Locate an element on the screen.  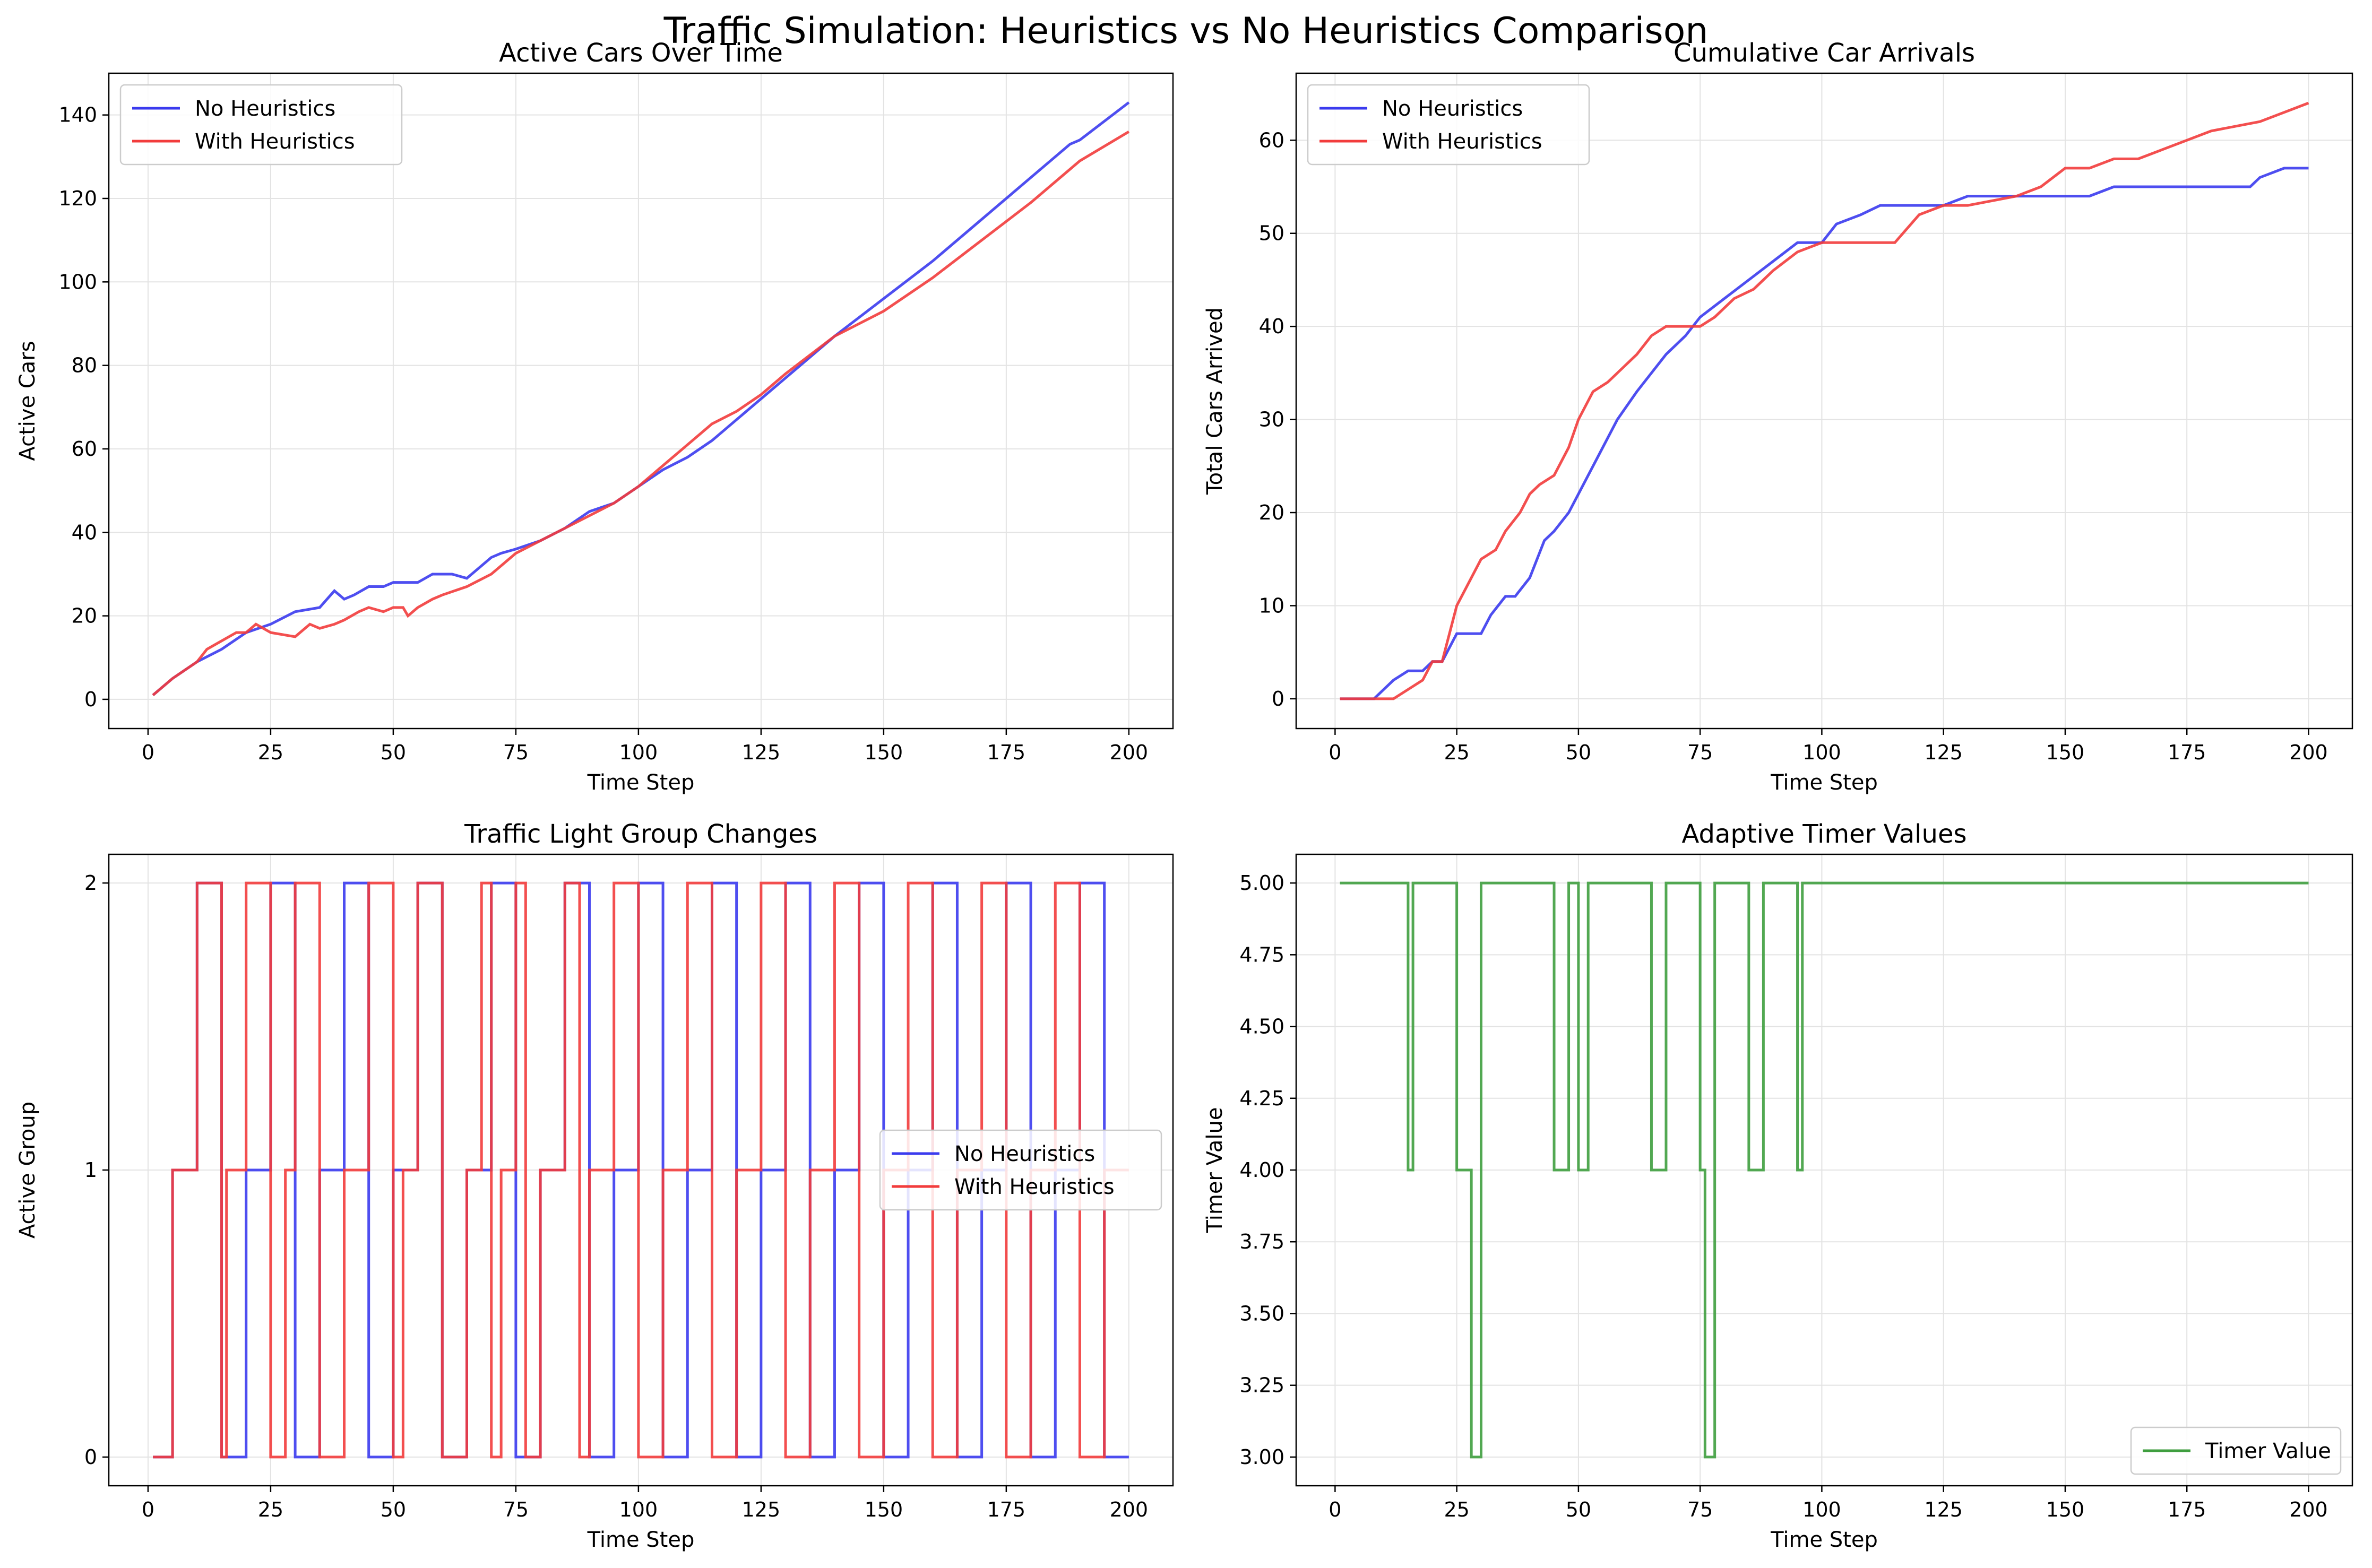
y-tick-label: 3.75 is located at coordinates (1261, 1241).